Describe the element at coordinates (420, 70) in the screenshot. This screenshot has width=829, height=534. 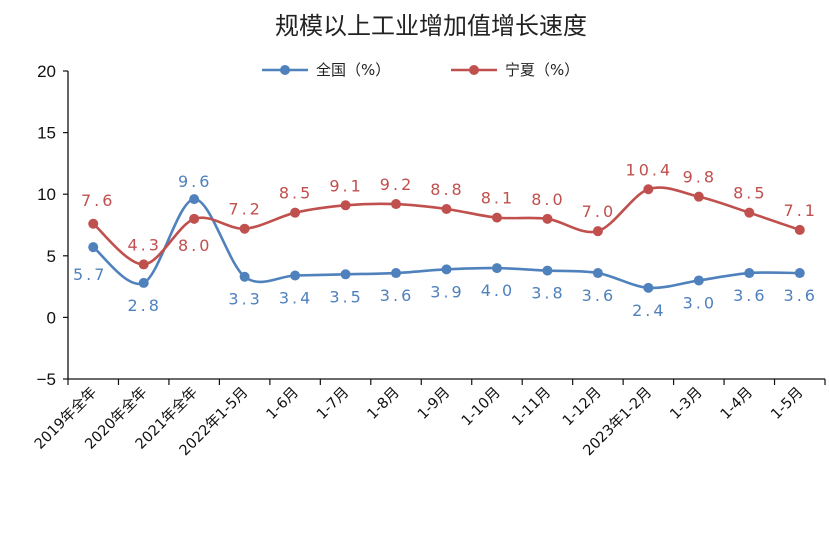
I see `legend: 全国（%） 宁夏（%）` at that location.